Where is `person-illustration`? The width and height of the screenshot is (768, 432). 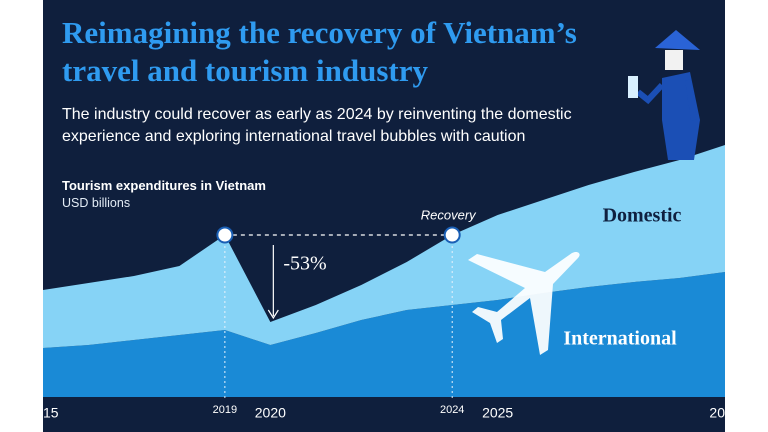
person-illustration is located at coordinates (664, 95).